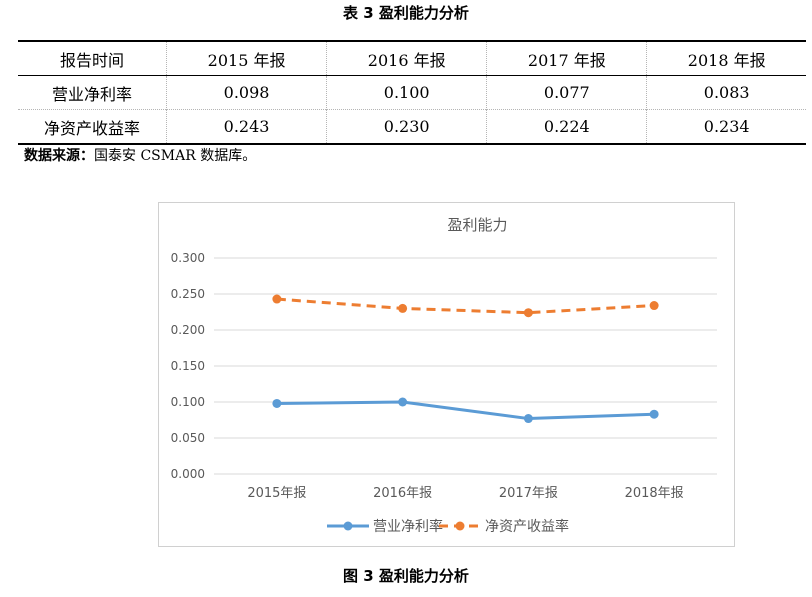 Image resolution: width=812 pixels, height=597 pixels. Describe the element at coordinates (188, 402) in the screenshot. I see `y-tick-label: 0.100` at that location.